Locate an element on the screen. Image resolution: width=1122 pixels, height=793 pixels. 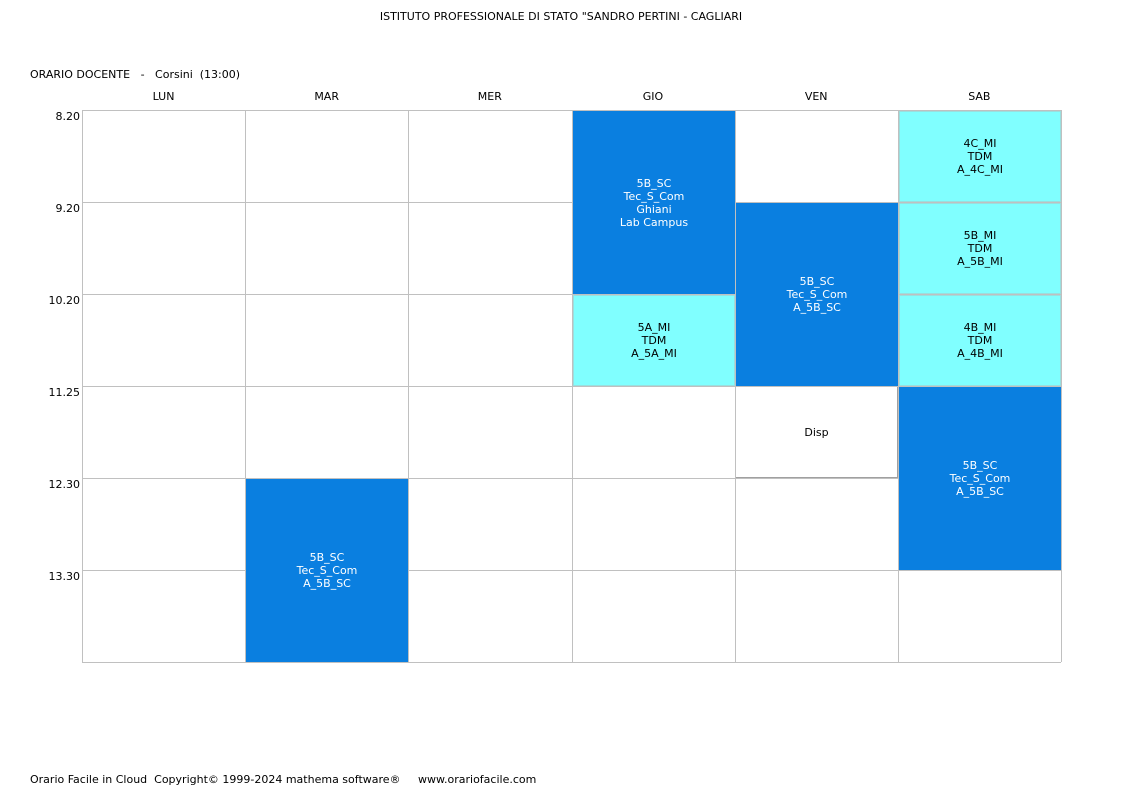
lesson-text-line: 5B_MI is located at coordinates (980, 235).